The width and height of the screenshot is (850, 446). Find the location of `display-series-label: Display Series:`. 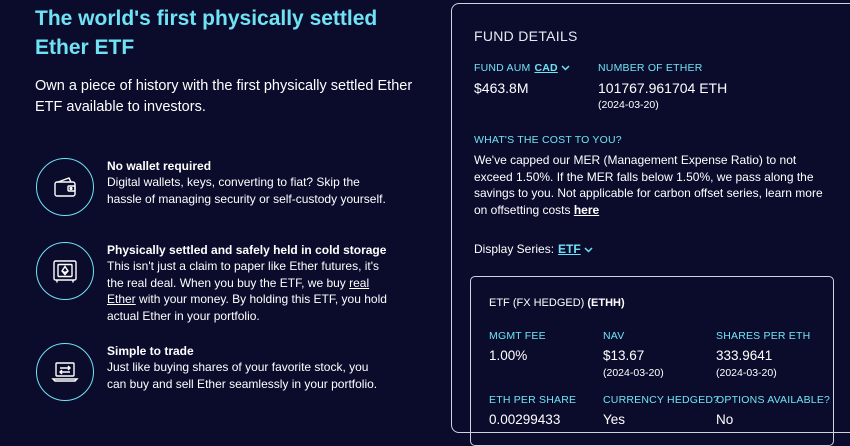

display-series-label: Display Series: is located at coordinates (514, 249).